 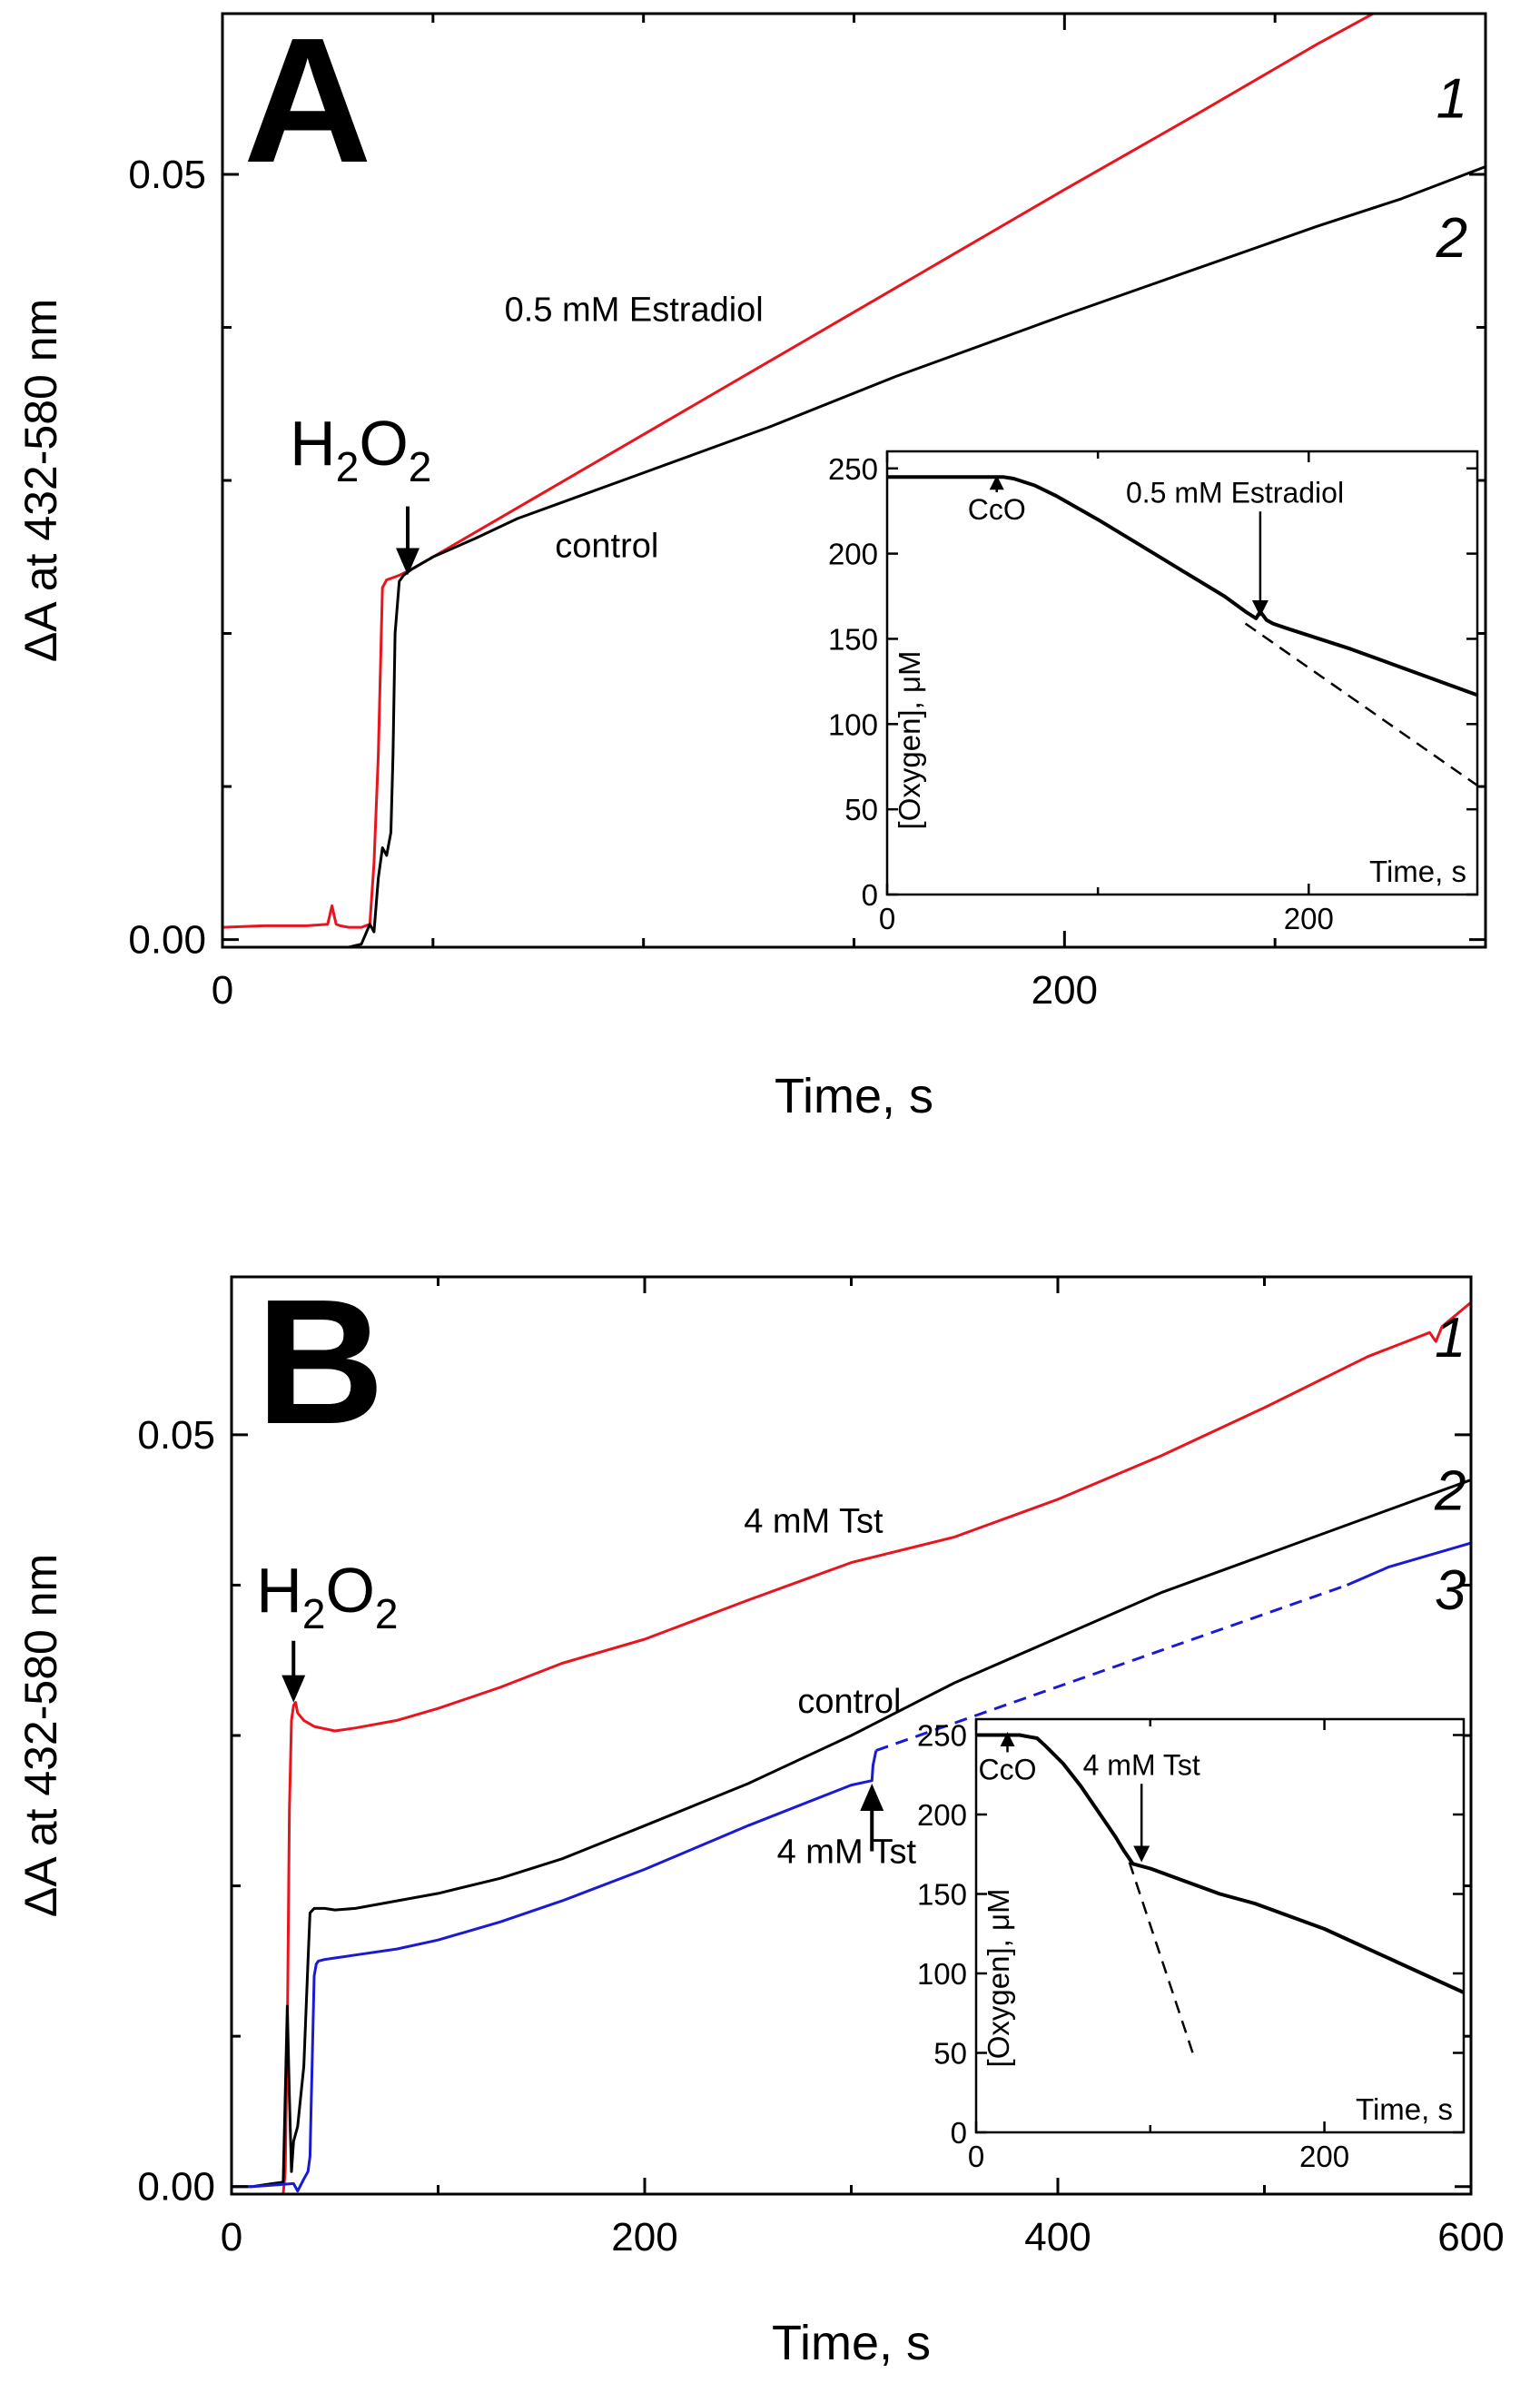 What do you see at coordinates (1450, 1590) in the screenshot?
I see `curve-label-3: 3` at bounding box center [1450, 1590].